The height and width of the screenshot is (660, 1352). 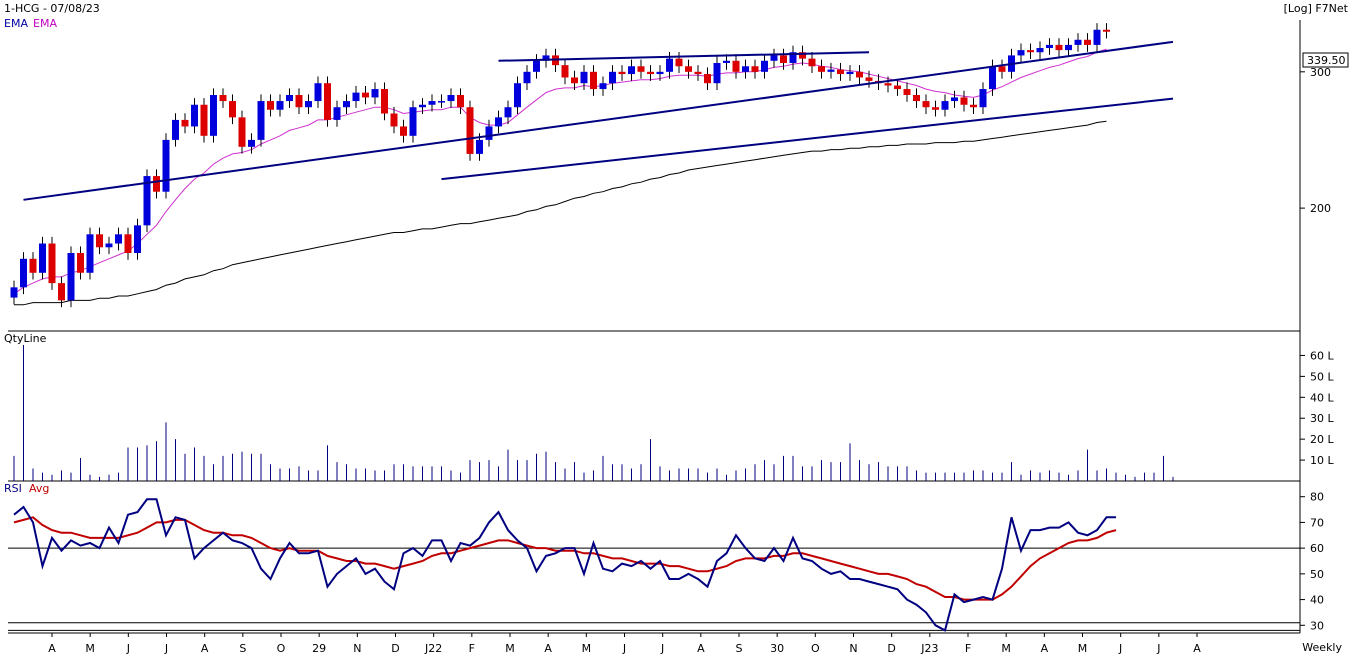 What do you see at coordinates (891, 648) in the screenshot?
I see `time-tick-label: D` at bounding box center [891, 648].